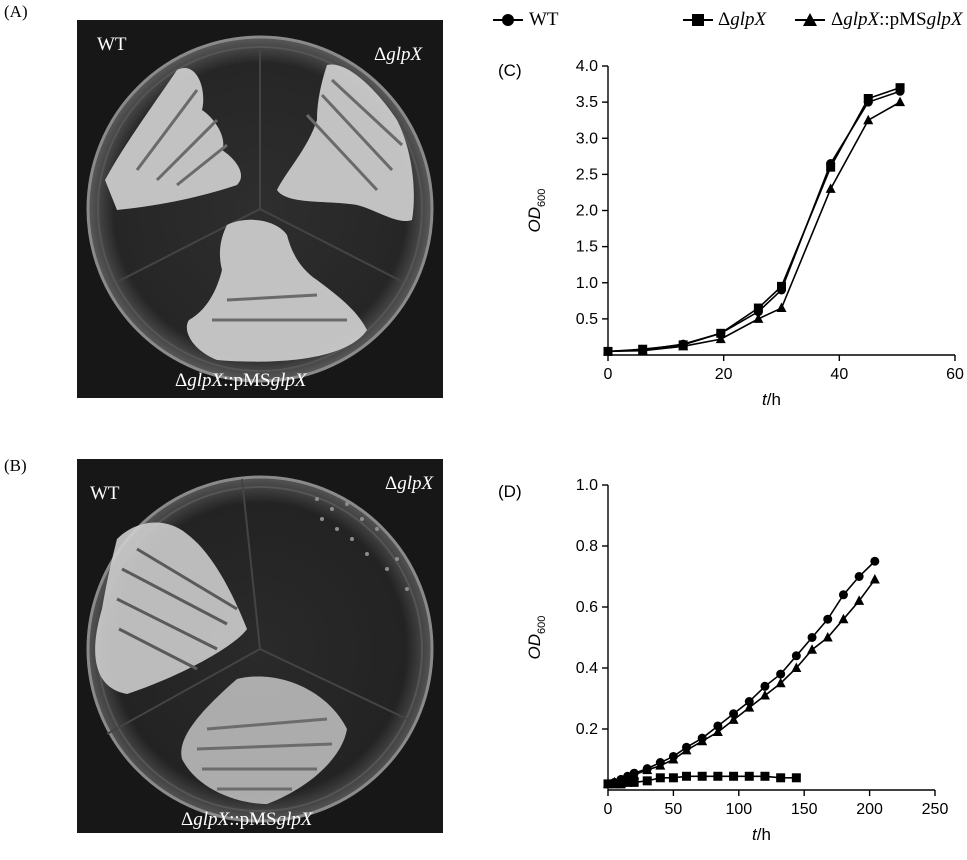 This screenshot has width=967, height=860. Describe the element at coordinates (544, 19) in the screenshot. I see `legend-item-wt: WT` at that location.